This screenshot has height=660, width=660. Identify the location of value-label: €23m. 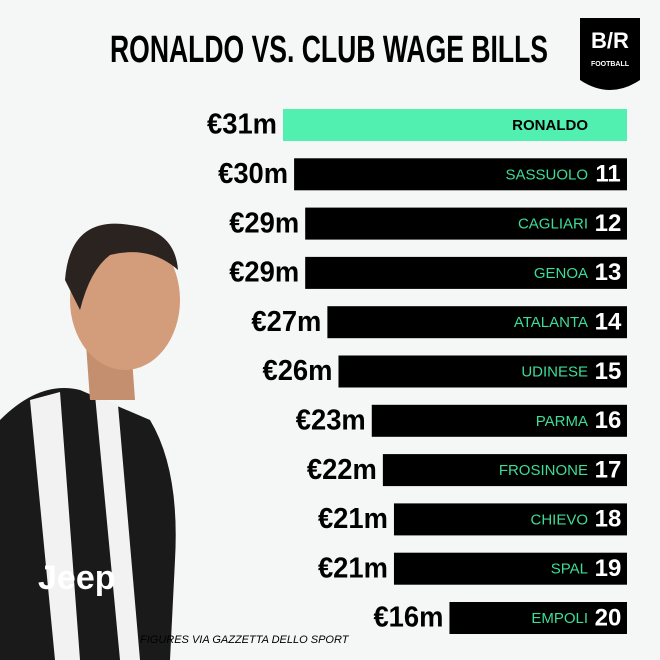
(331, 420).